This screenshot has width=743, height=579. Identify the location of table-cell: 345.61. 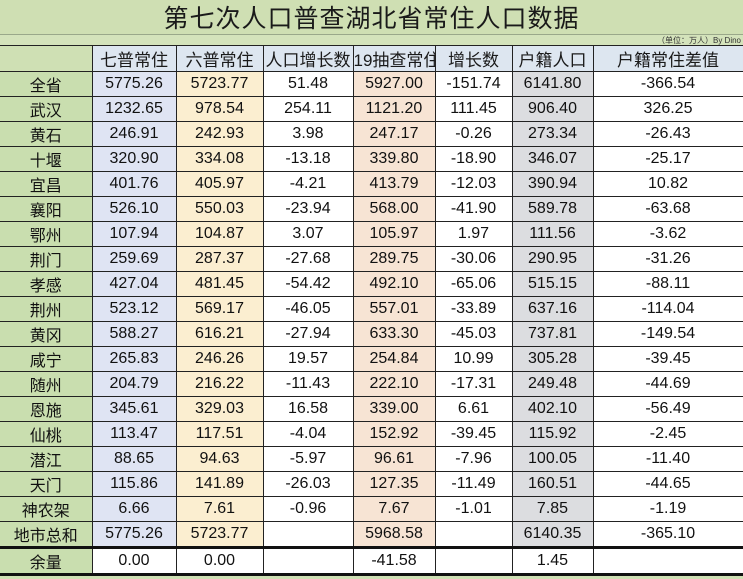
(134, 409).